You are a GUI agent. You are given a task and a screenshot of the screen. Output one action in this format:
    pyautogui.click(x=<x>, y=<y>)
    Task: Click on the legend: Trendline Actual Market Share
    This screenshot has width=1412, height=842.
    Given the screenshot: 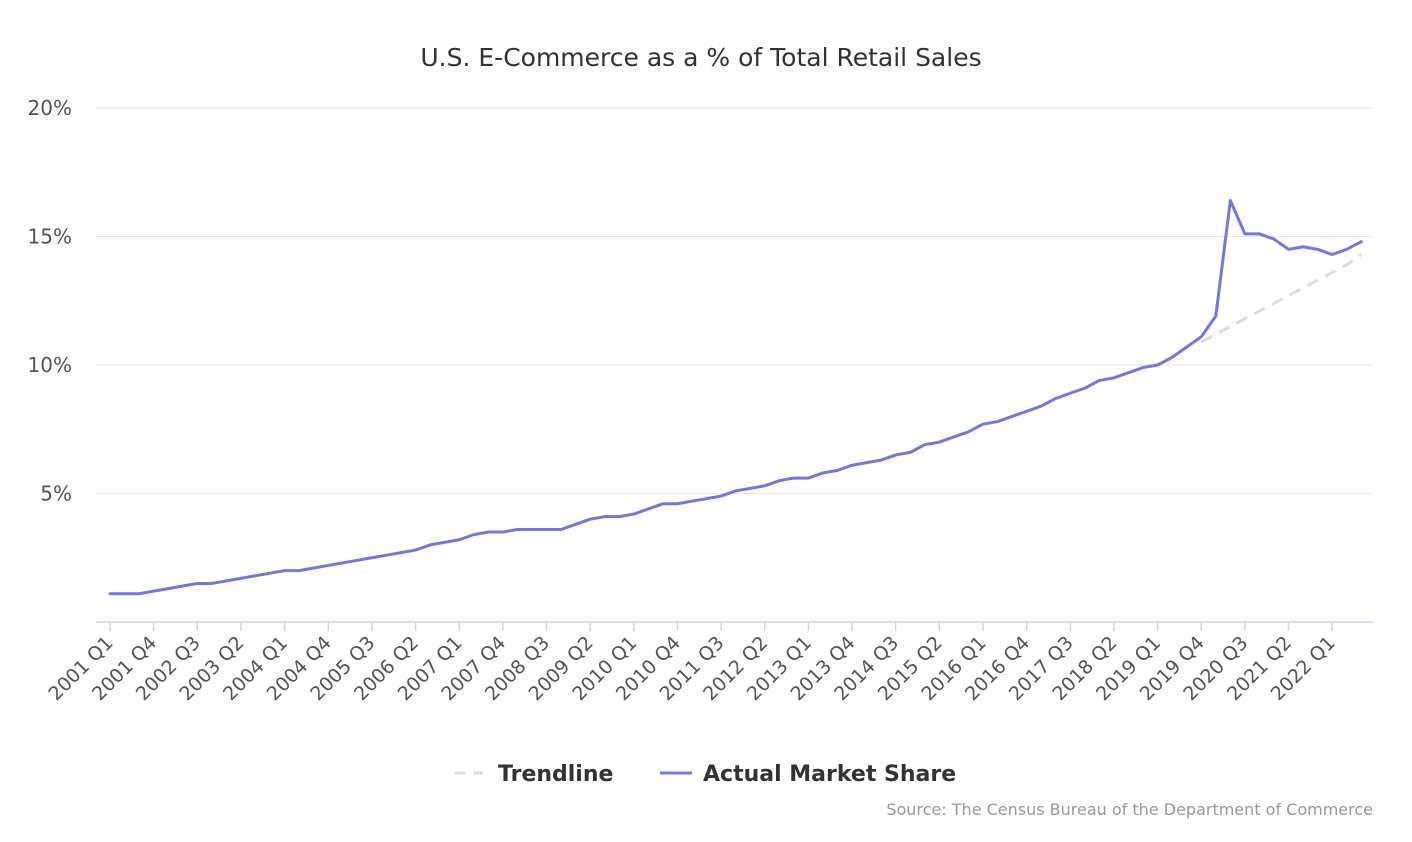 What is the action you would take?
    pyautogui.click(x=705, y=774)
    